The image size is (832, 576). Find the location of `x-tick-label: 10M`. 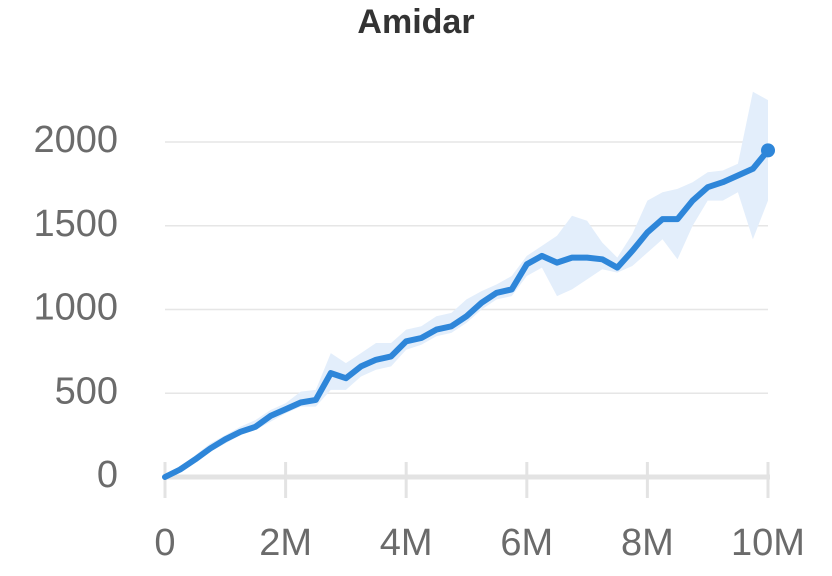

x-tick-label: 10M is located at coordinates (768, 543).